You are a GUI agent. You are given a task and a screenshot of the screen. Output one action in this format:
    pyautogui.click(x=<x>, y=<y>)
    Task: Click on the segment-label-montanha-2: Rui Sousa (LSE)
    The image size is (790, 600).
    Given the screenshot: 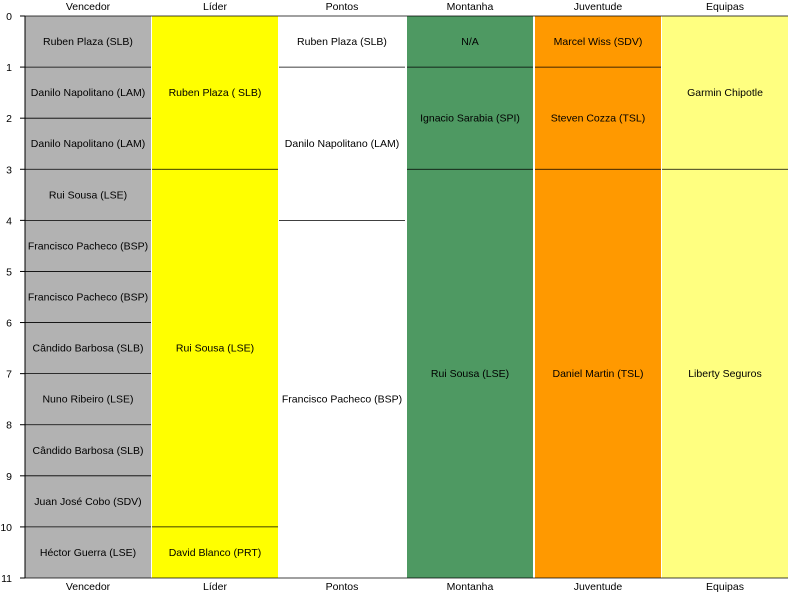 What is the action you would take?
    pyautogui.click(x=470, y=374)
    